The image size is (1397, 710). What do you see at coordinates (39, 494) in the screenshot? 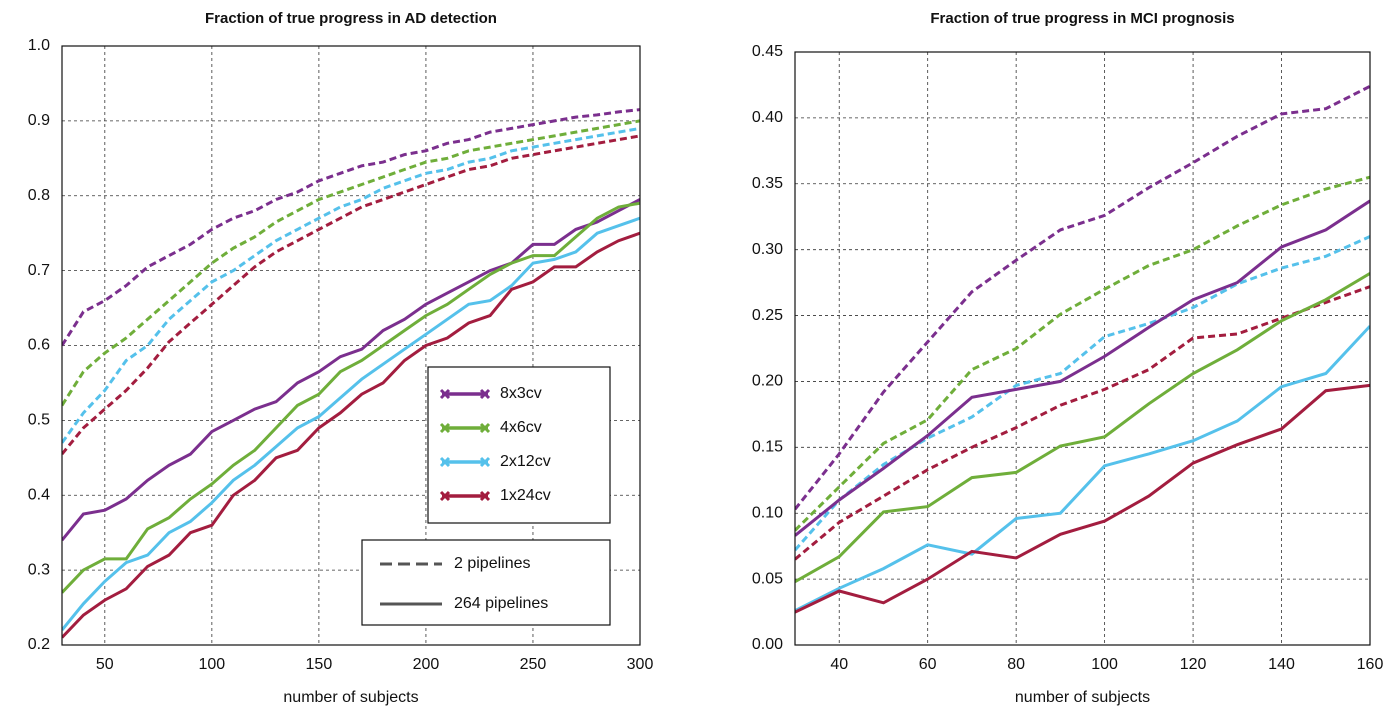
I see `y-tick-label: 0.4` at bounding box center [39, 494].